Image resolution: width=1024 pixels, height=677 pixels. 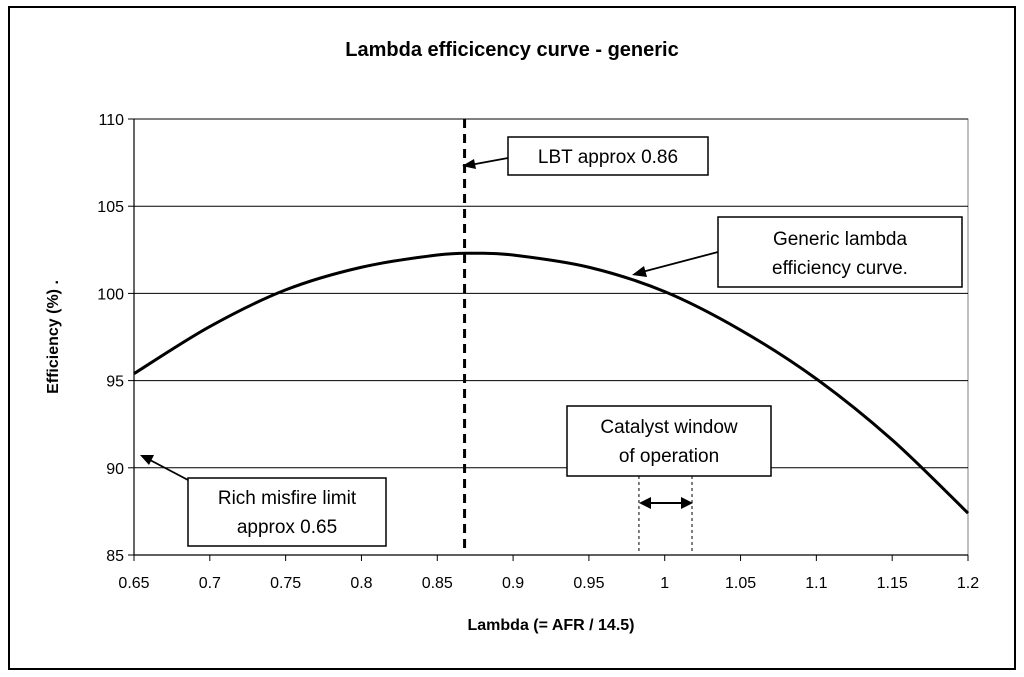 I want to click on x-tick-label: 0.9, so click(x=513, y=583).